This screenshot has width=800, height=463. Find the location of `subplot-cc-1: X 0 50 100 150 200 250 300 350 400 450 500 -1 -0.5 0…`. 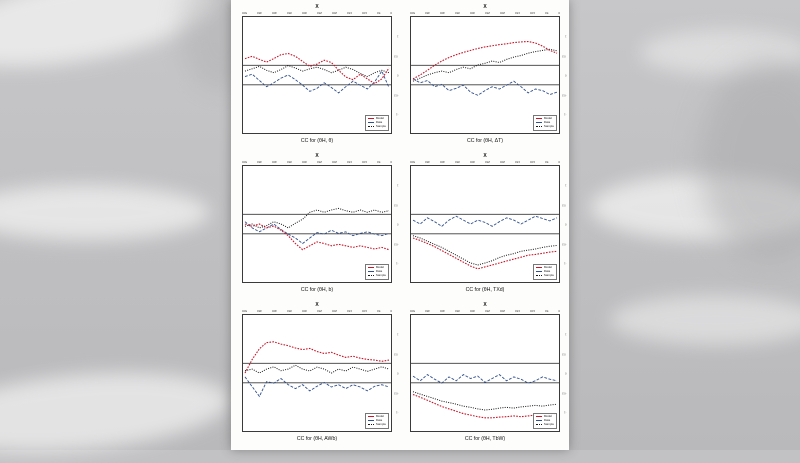

subplot-cc-1: X 0 50 100 150 200 250 300 350 400 450 500 -1 -0.5 0… is located at coordinates (318, 77).